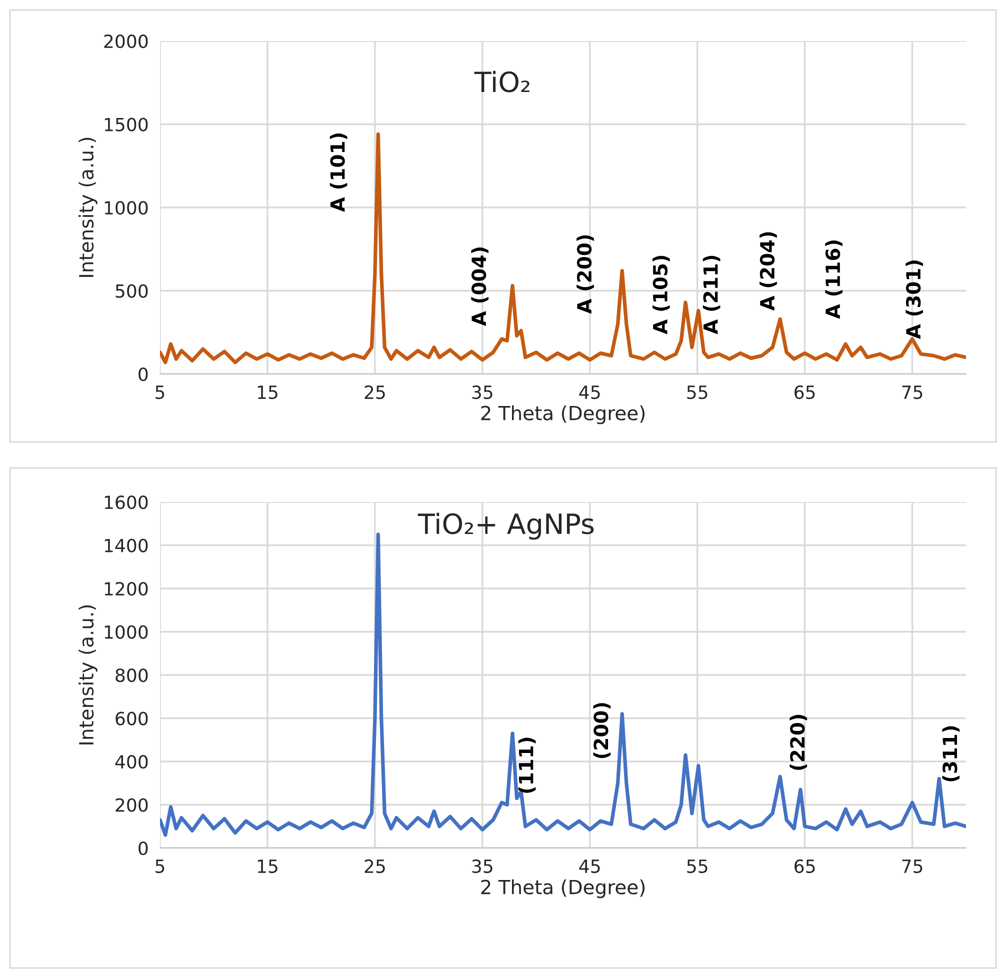 The image size is (999, 971). Describe the element at coordinates (126, 545) in the screenshot. I see `y-tick-label: 1400` at that location.